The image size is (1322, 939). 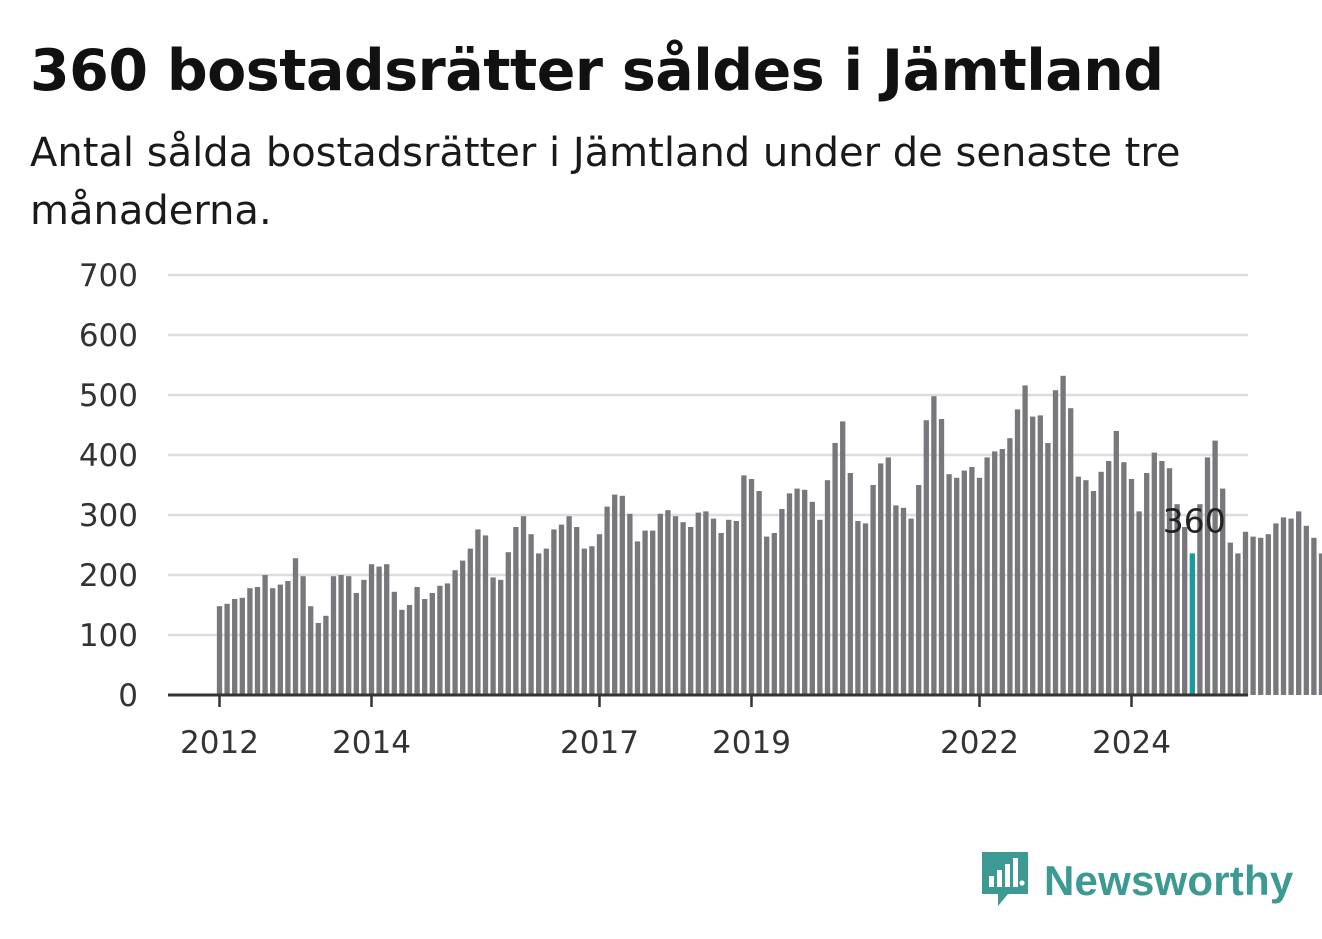 I want to click on y-axis-ticks: 0 100 200 300 400 500 600 700, so click(x=108, y=486).